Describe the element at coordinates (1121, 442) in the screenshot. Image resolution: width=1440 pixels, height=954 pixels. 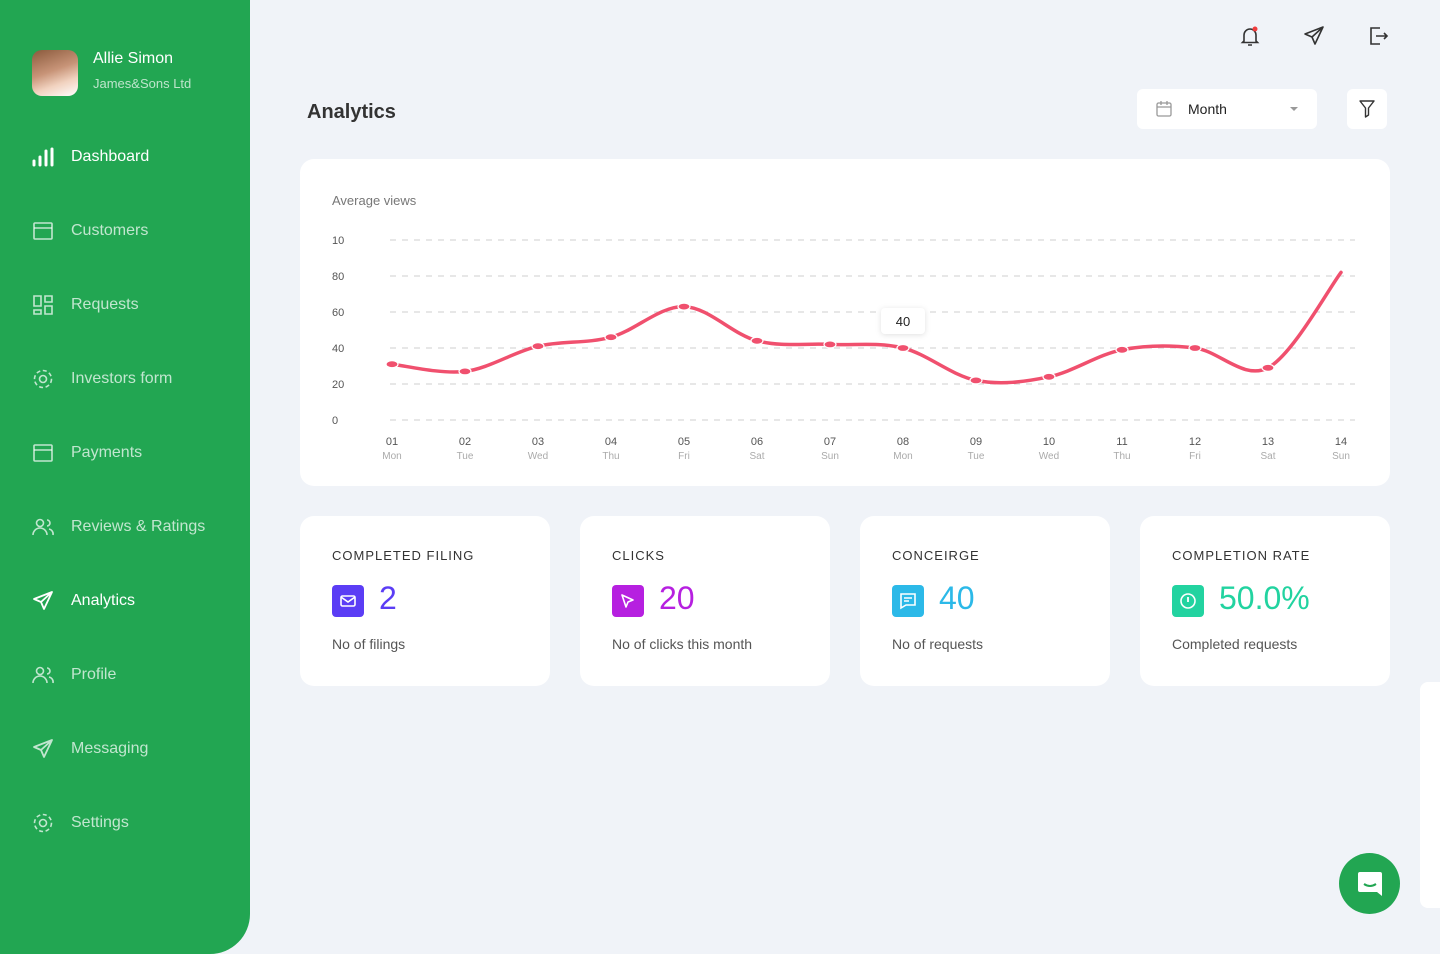
I see `x-tick-label: 11` at that location.